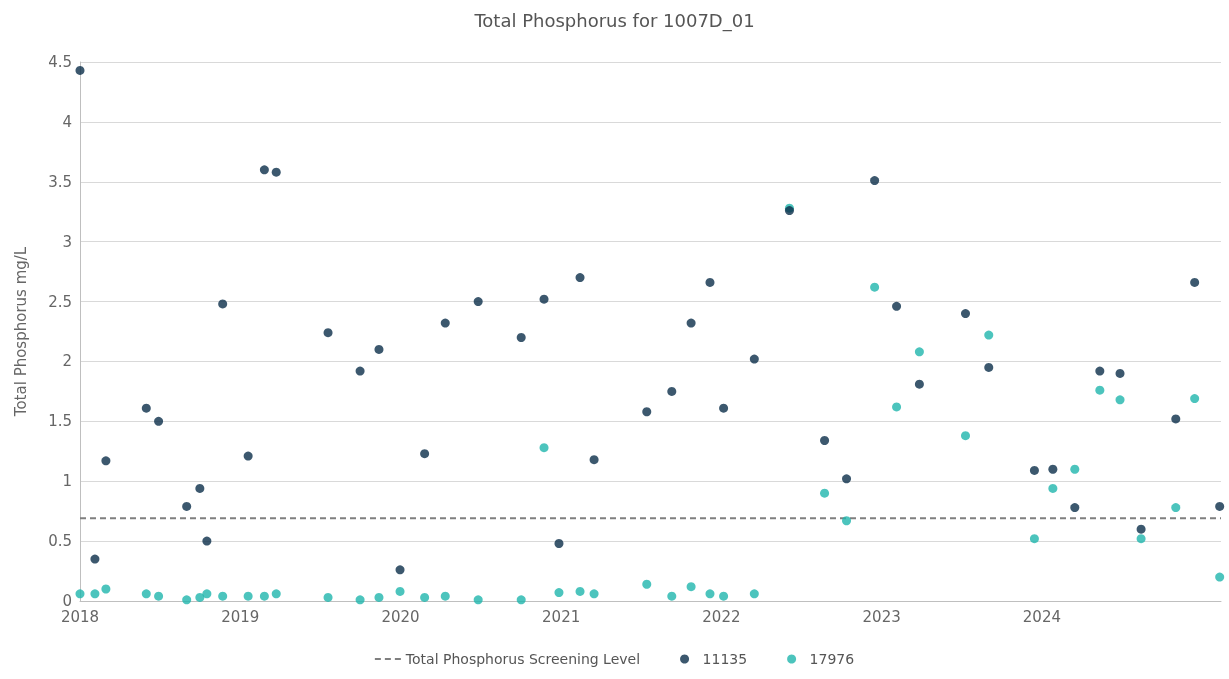 This screenshot has height=679, width=1229. I want to click on legend-label: 17976, so click(832, 659).